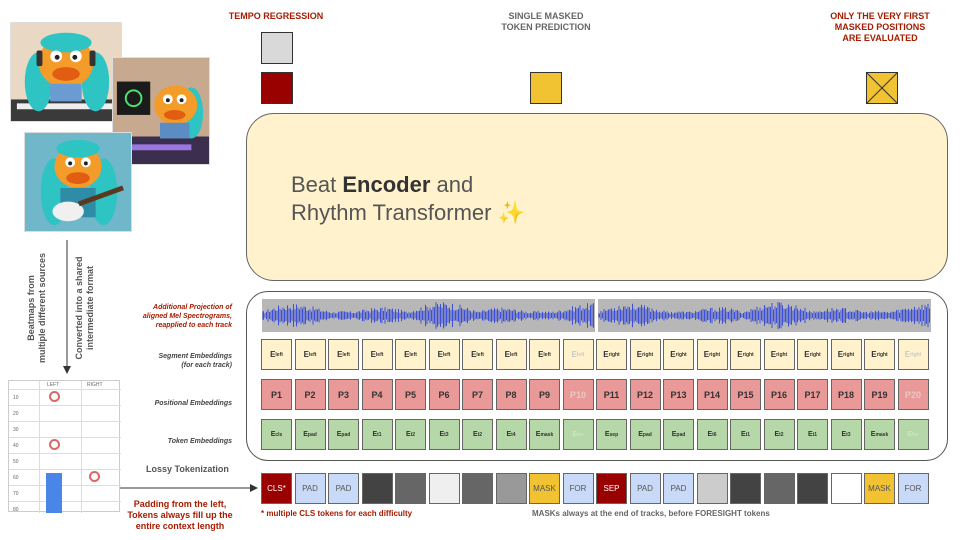  What do you see at coordinates (64, 446) in the screenshot?
I see `beatmap-table: LEFT RIGHT 10 20 30 40 50 60 70 80` at bounding box center [64, 446].